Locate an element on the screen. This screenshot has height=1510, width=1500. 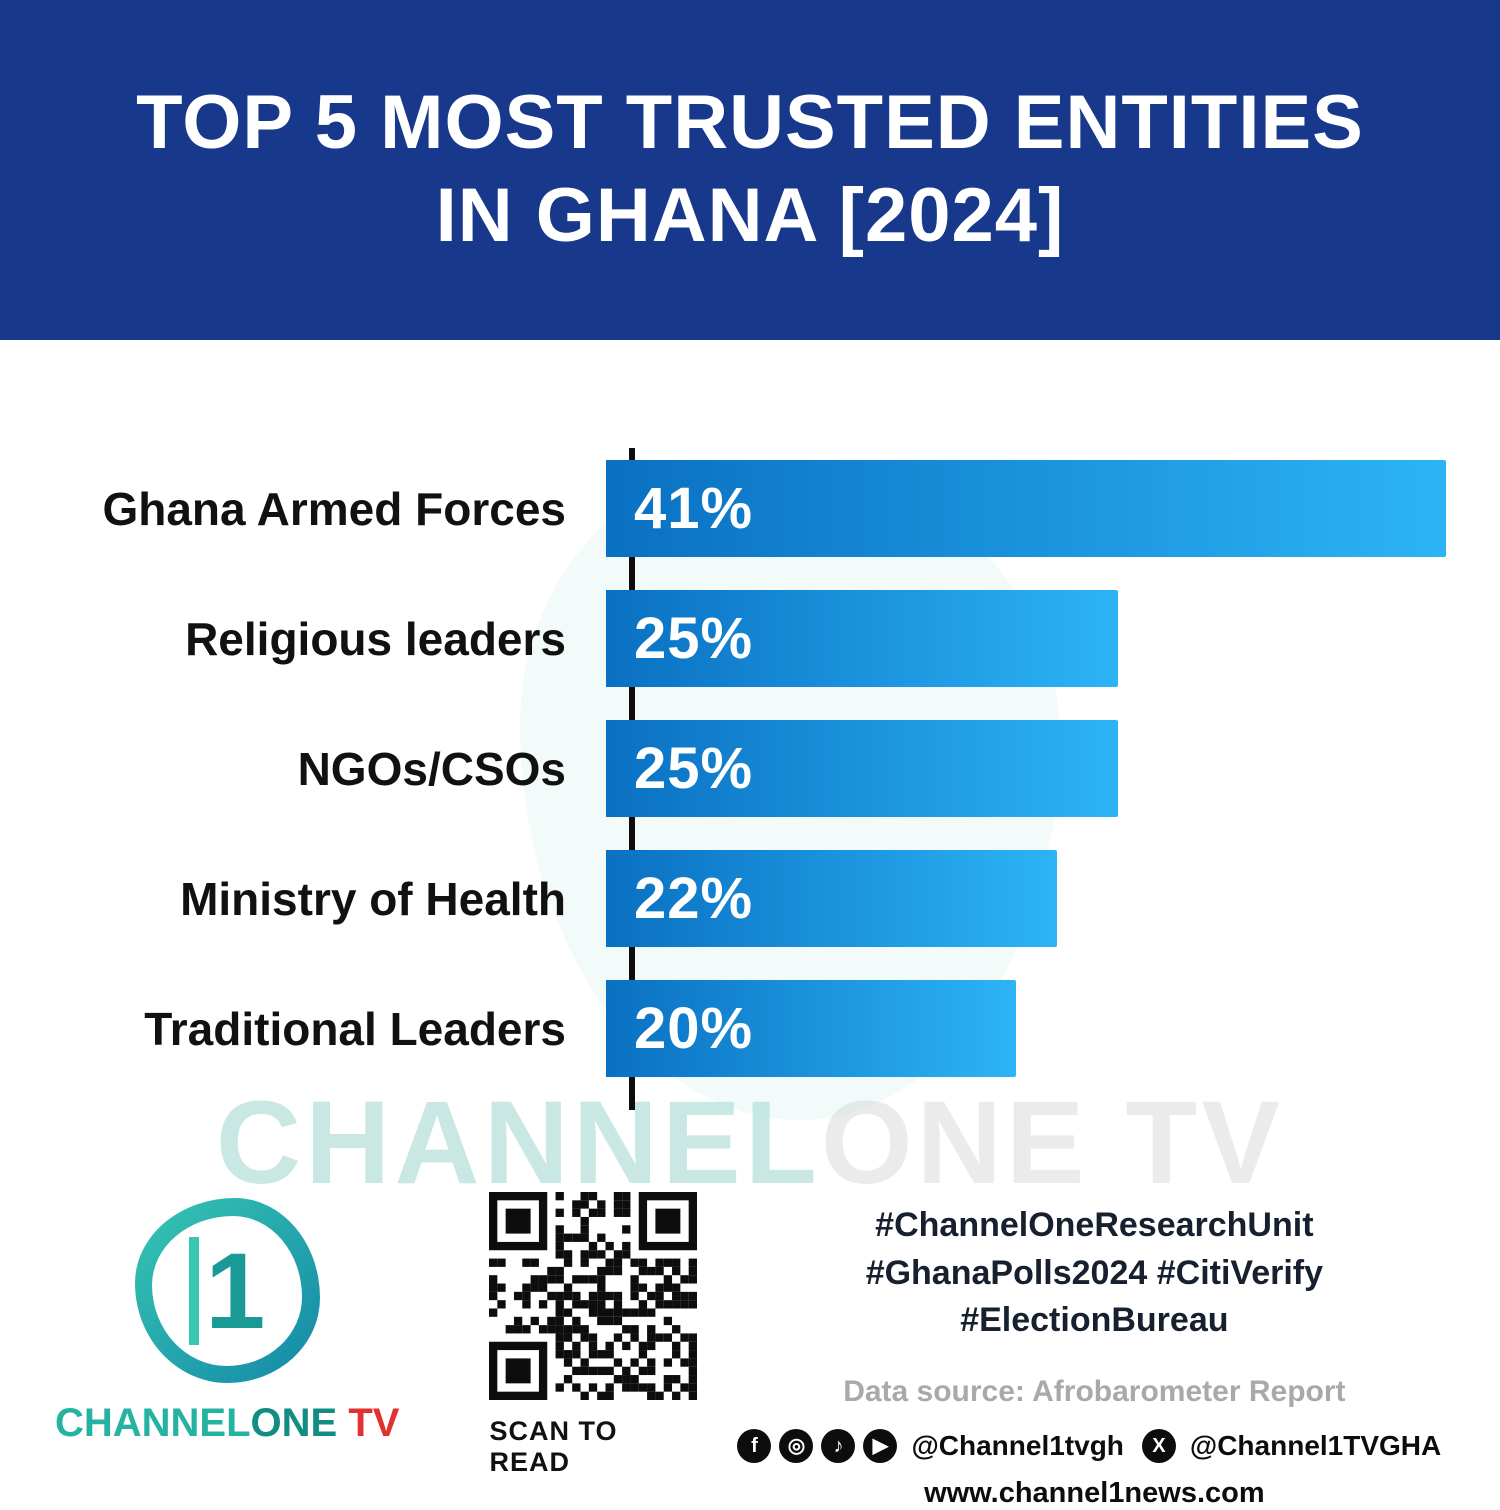
page-title-line1: TOP 5 MOST TRUSTED ENTITIES is located at coordinates (750, 123).